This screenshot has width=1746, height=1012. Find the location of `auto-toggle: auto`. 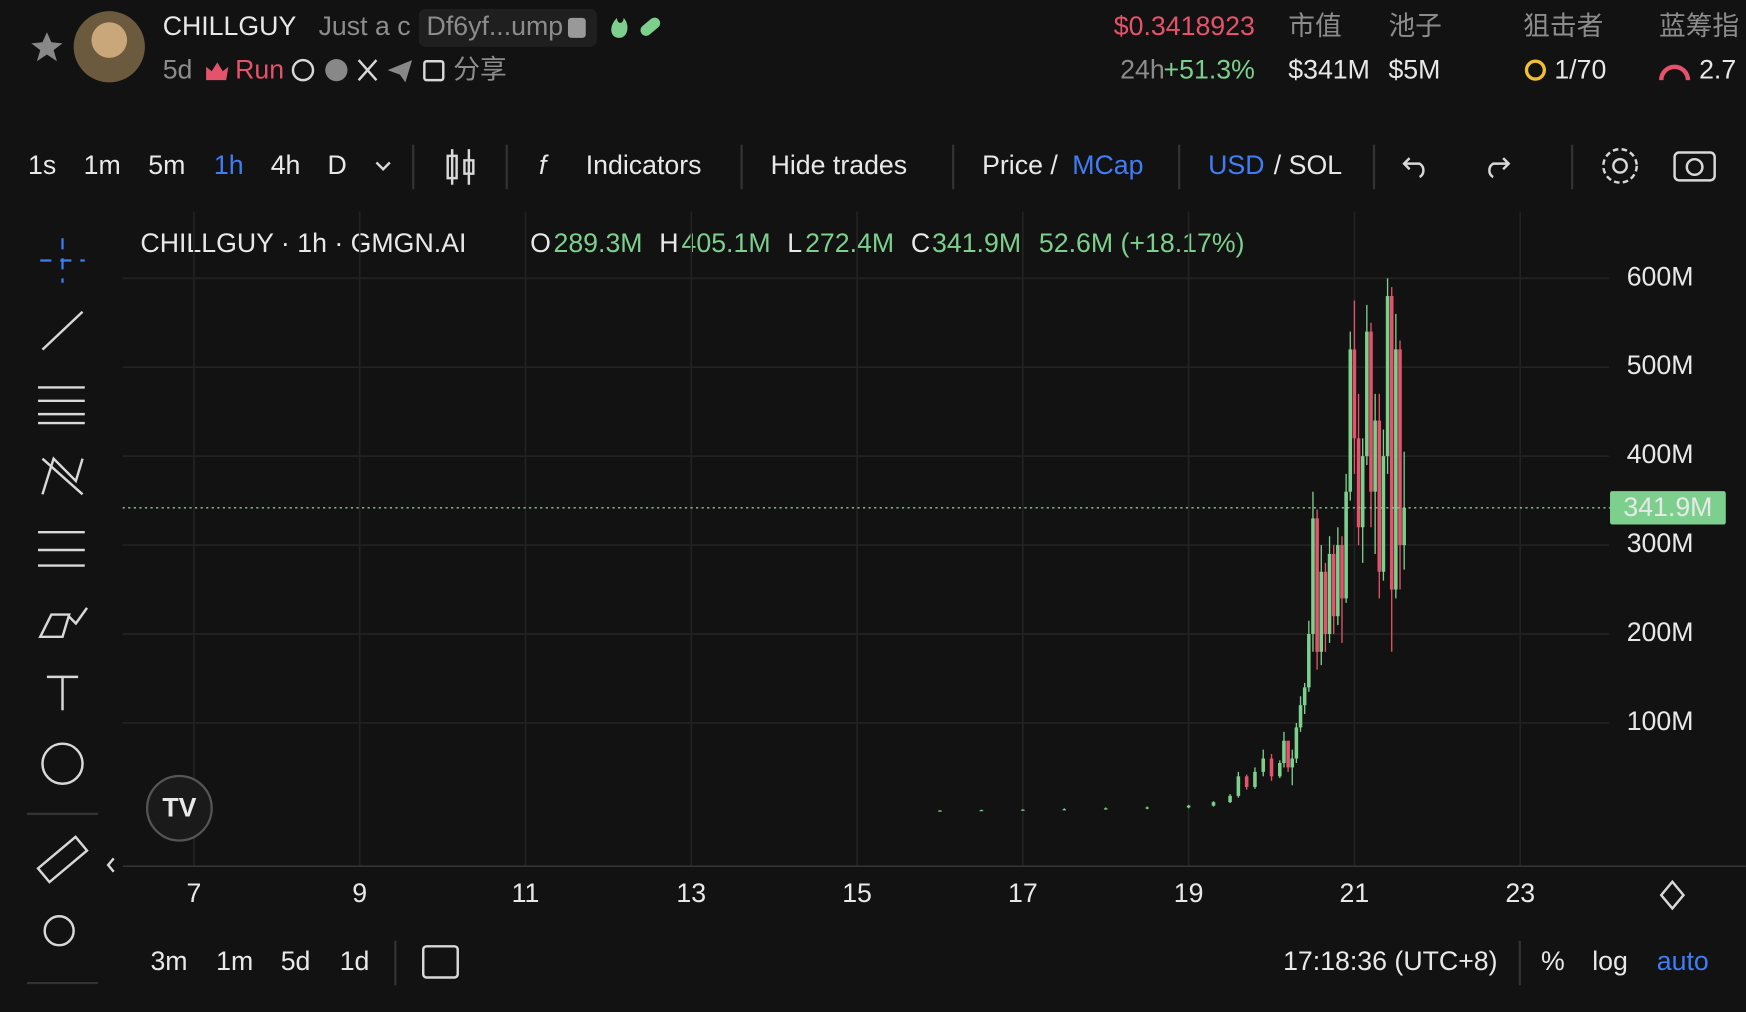

auto-toggle: auto is located at coordinates (1683, 961).